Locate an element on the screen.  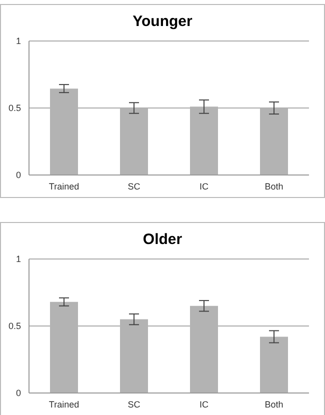
bar is located at coordinates (274, 364).